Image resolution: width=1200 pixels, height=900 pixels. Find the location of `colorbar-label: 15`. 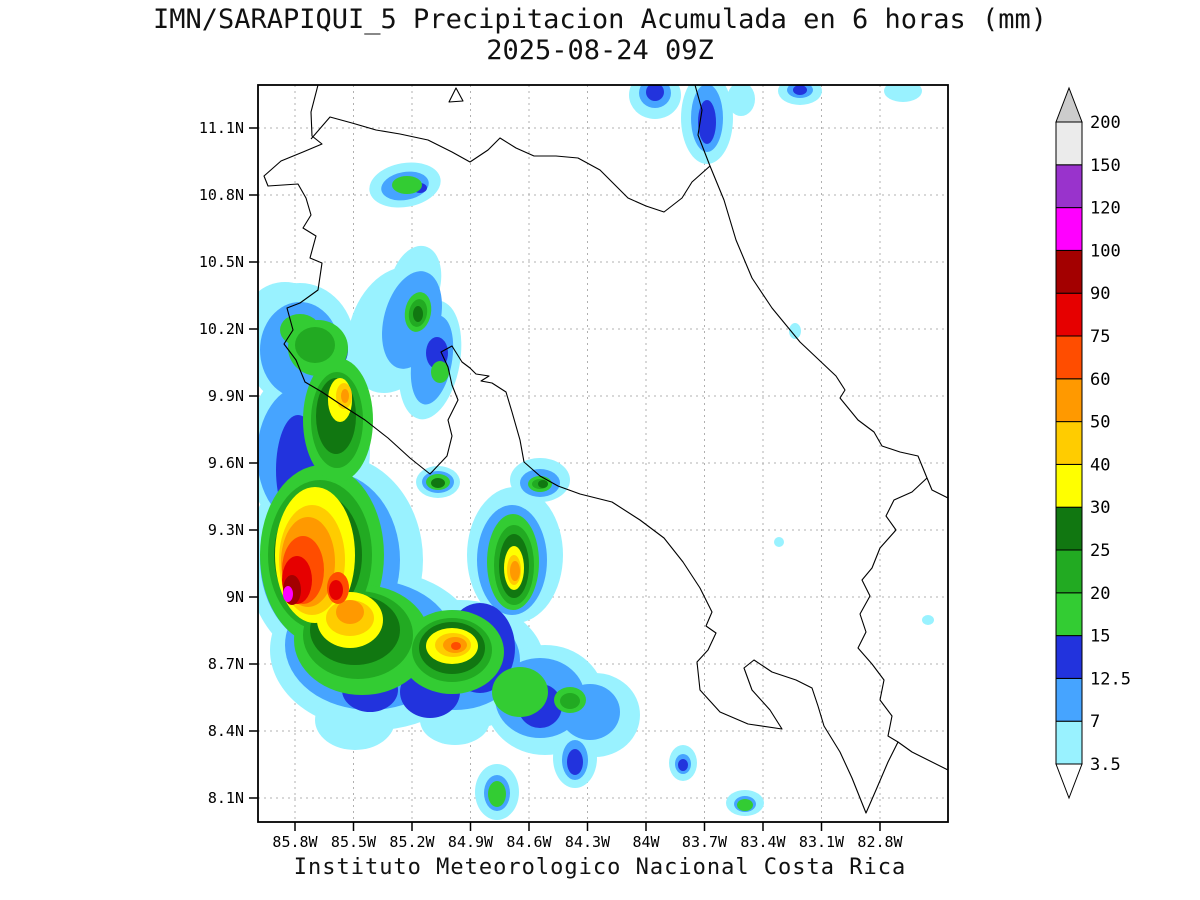

colorbar-label: 15 is located at coordinates (1100, 637).